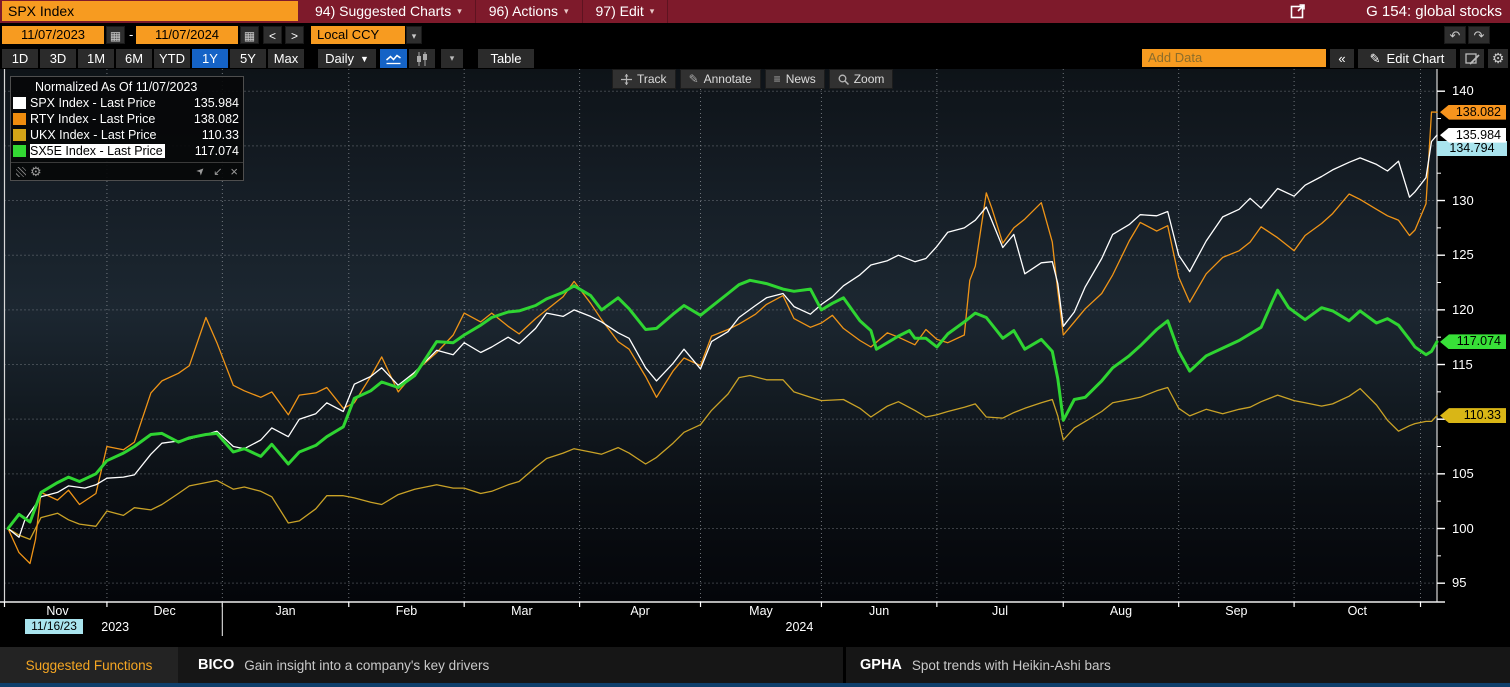 Image resolution: width=1510 pixels, height=687 pixels. I want to click on chart-type-dropdown: ▾, so click(452, 58).